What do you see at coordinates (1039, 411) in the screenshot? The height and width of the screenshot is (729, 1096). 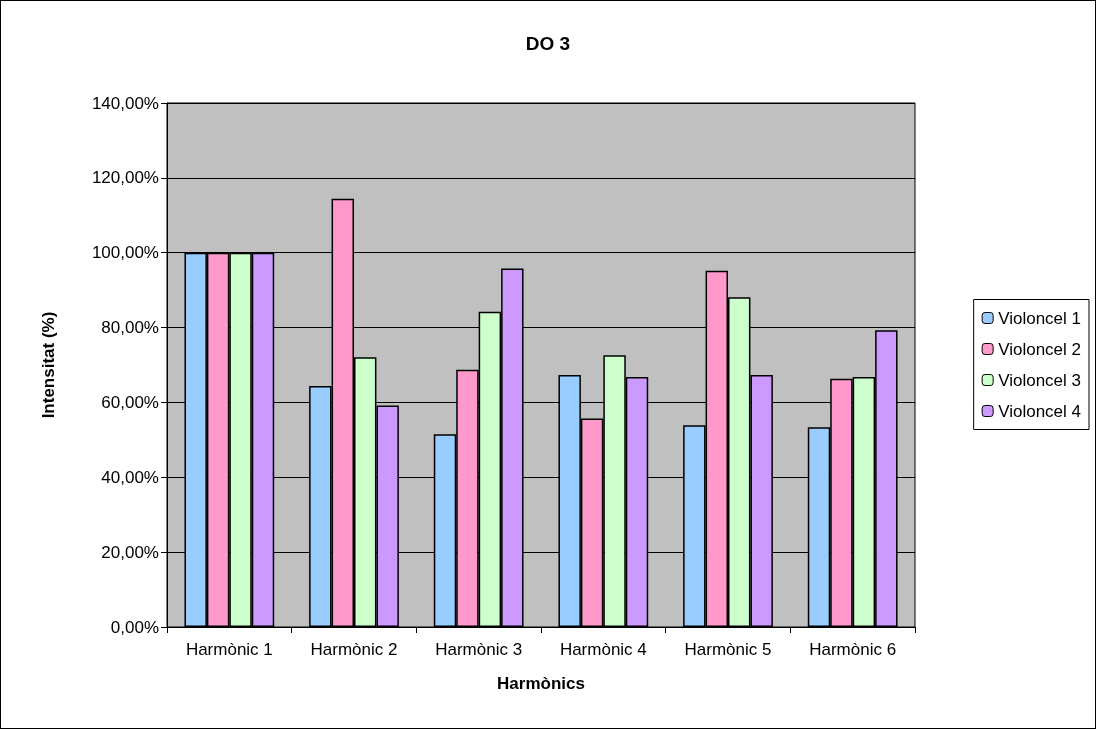 I see `legend-label: Violoncel 4` at bounding box center [1039, 411].